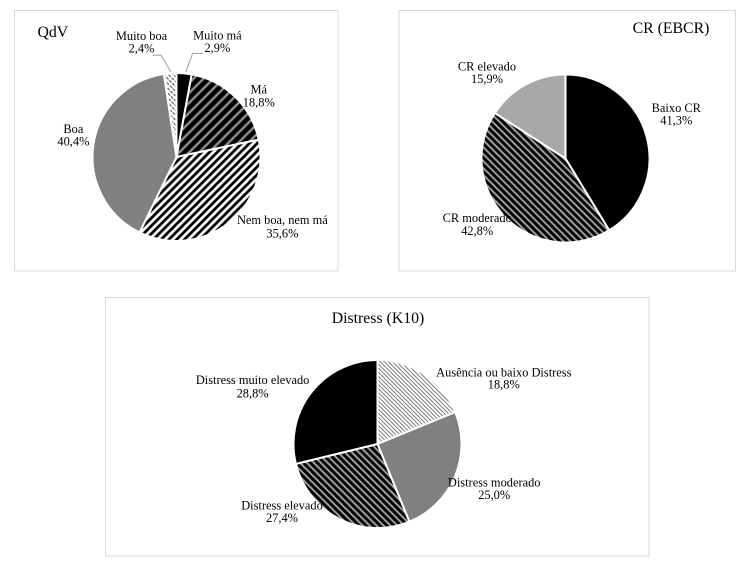  I want to click on svg-text: Distress moderado, so click(494, 483).